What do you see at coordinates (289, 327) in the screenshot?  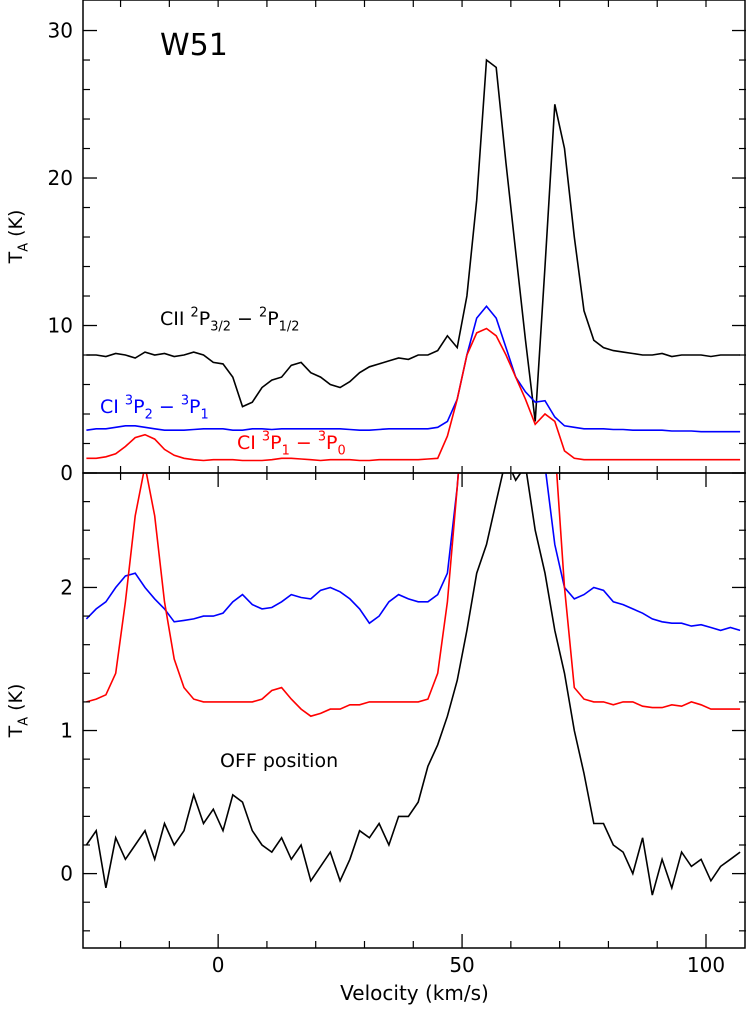 I see `text-part: 1/2` at bounding box center [289, 327].